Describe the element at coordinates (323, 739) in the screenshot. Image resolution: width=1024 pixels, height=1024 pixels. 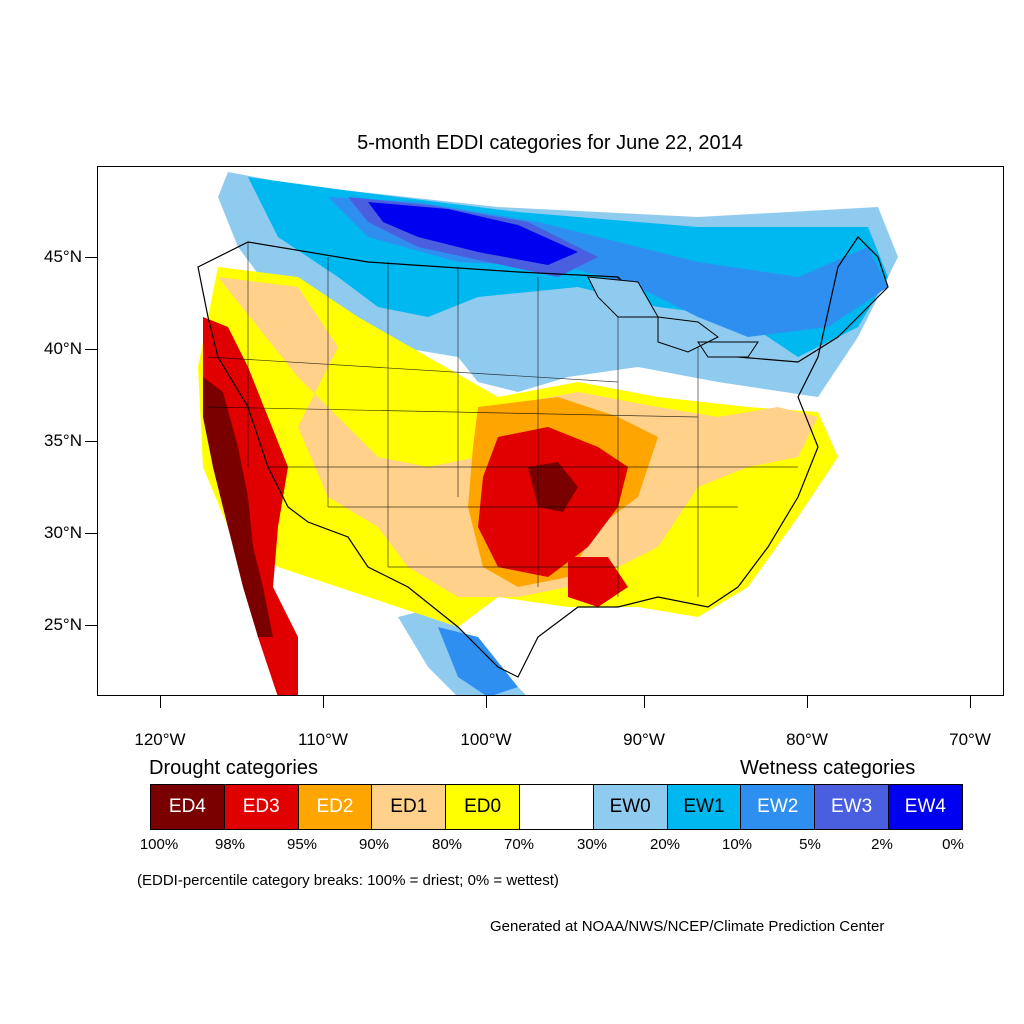
I see `lon-label: 110°W` at that location.